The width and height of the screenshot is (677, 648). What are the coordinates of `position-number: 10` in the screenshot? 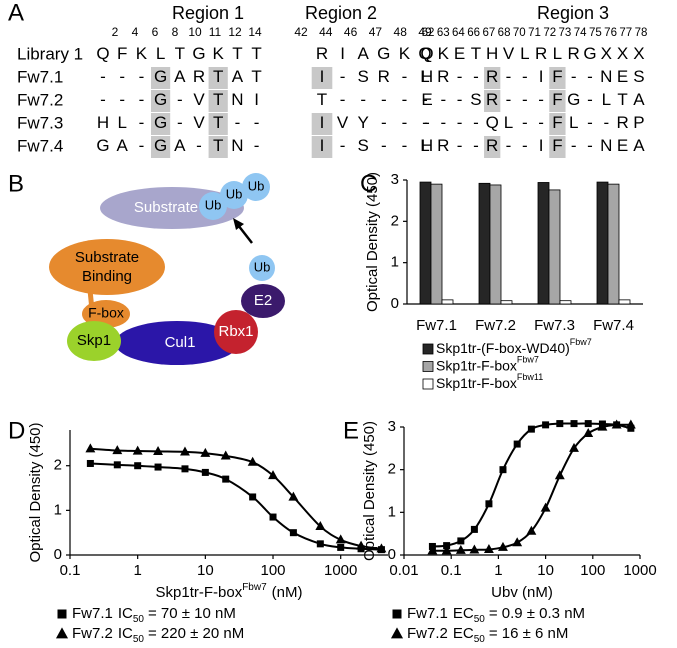 It's located at (195, 32).